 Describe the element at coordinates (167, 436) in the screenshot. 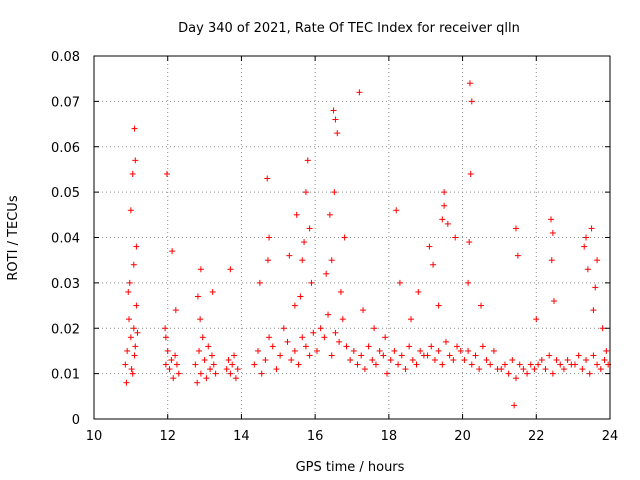

I see `x-tick-label: 12` at that location.